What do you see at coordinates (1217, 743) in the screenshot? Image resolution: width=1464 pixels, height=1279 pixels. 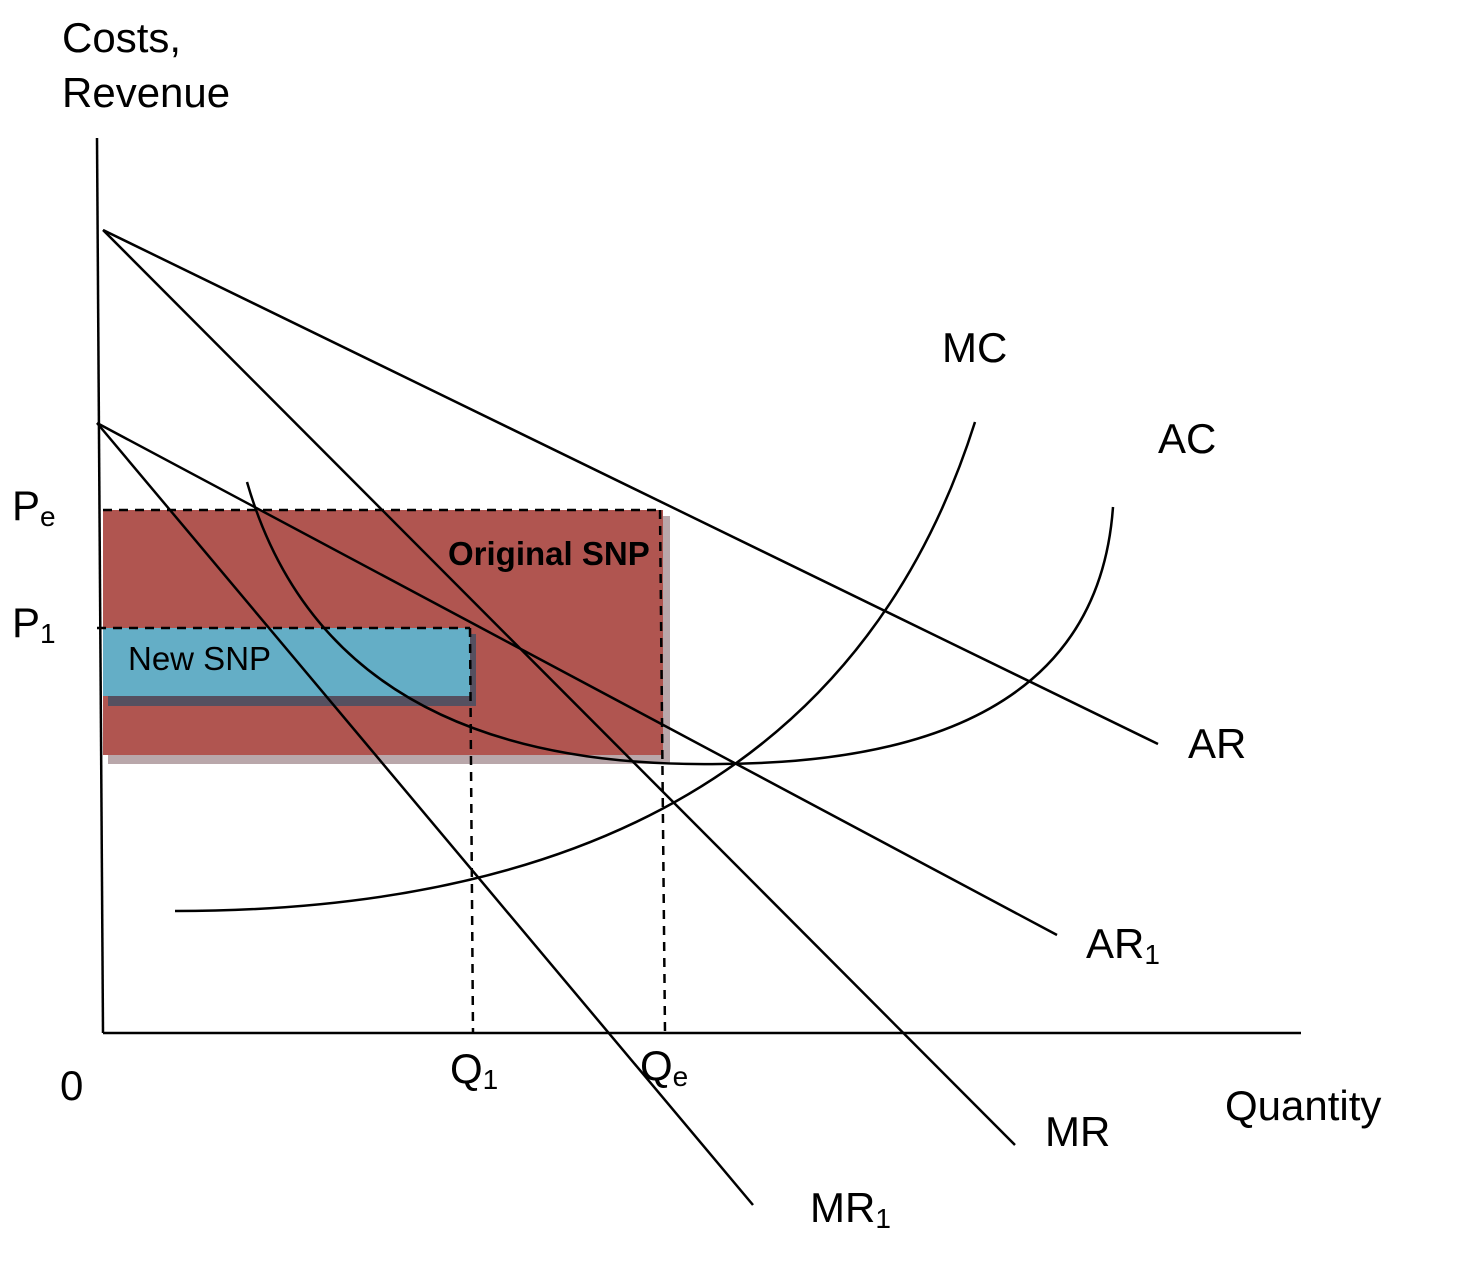 I see `ar-label: AR` at bounding box center [1217, 743].